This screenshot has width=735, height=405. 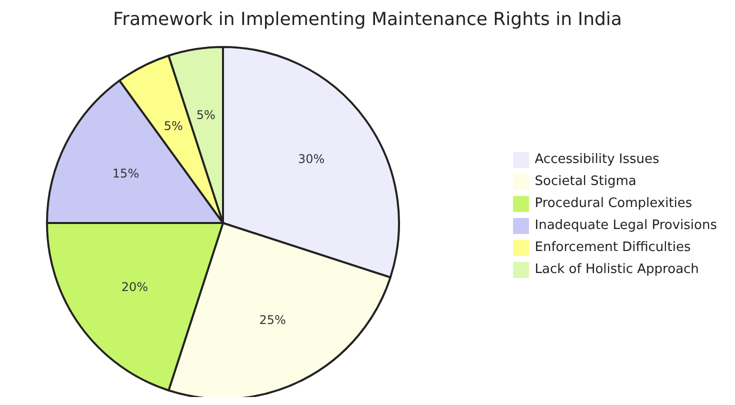 What do you see at coordinates (311, 159) in the screenshot?
I see `data-label: 30%` at bounding box center [311, 159].